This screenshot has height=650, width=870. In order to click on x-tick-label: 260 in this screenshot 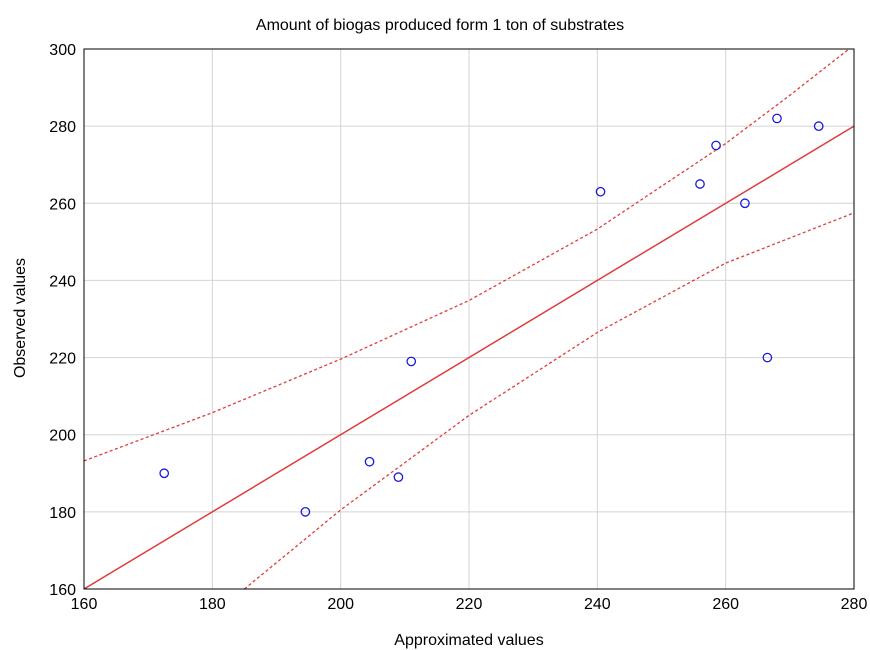, I will do `click(725, 604)`.